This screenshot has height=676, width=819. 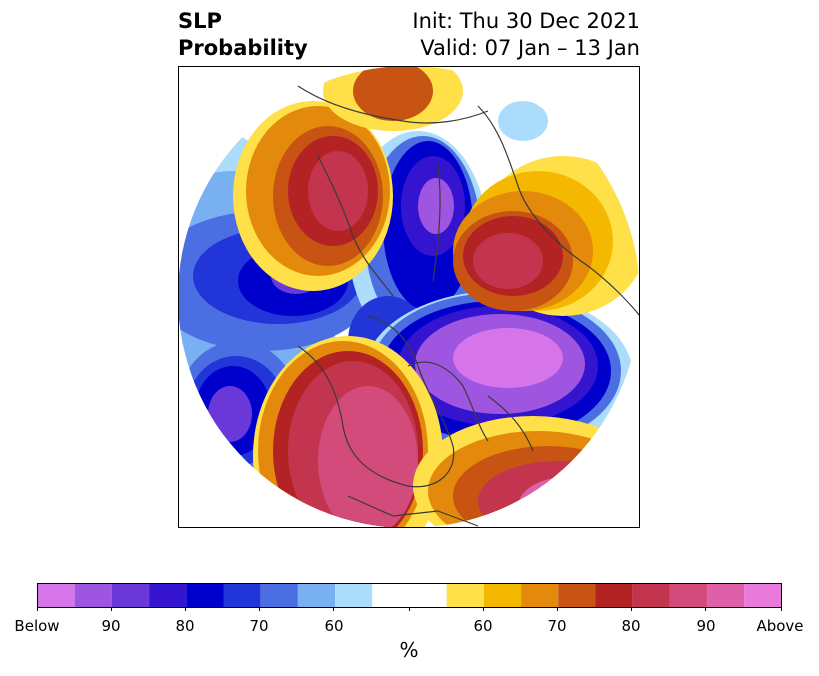 I want to click on colorbar, so click(x=409, y=597).